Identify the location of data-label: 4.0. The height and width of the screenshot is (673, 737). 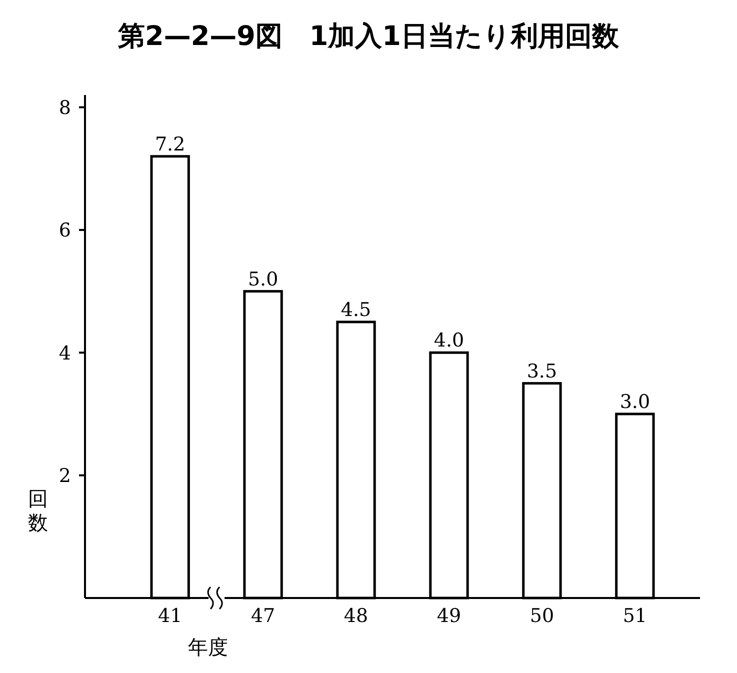
(449, 341).